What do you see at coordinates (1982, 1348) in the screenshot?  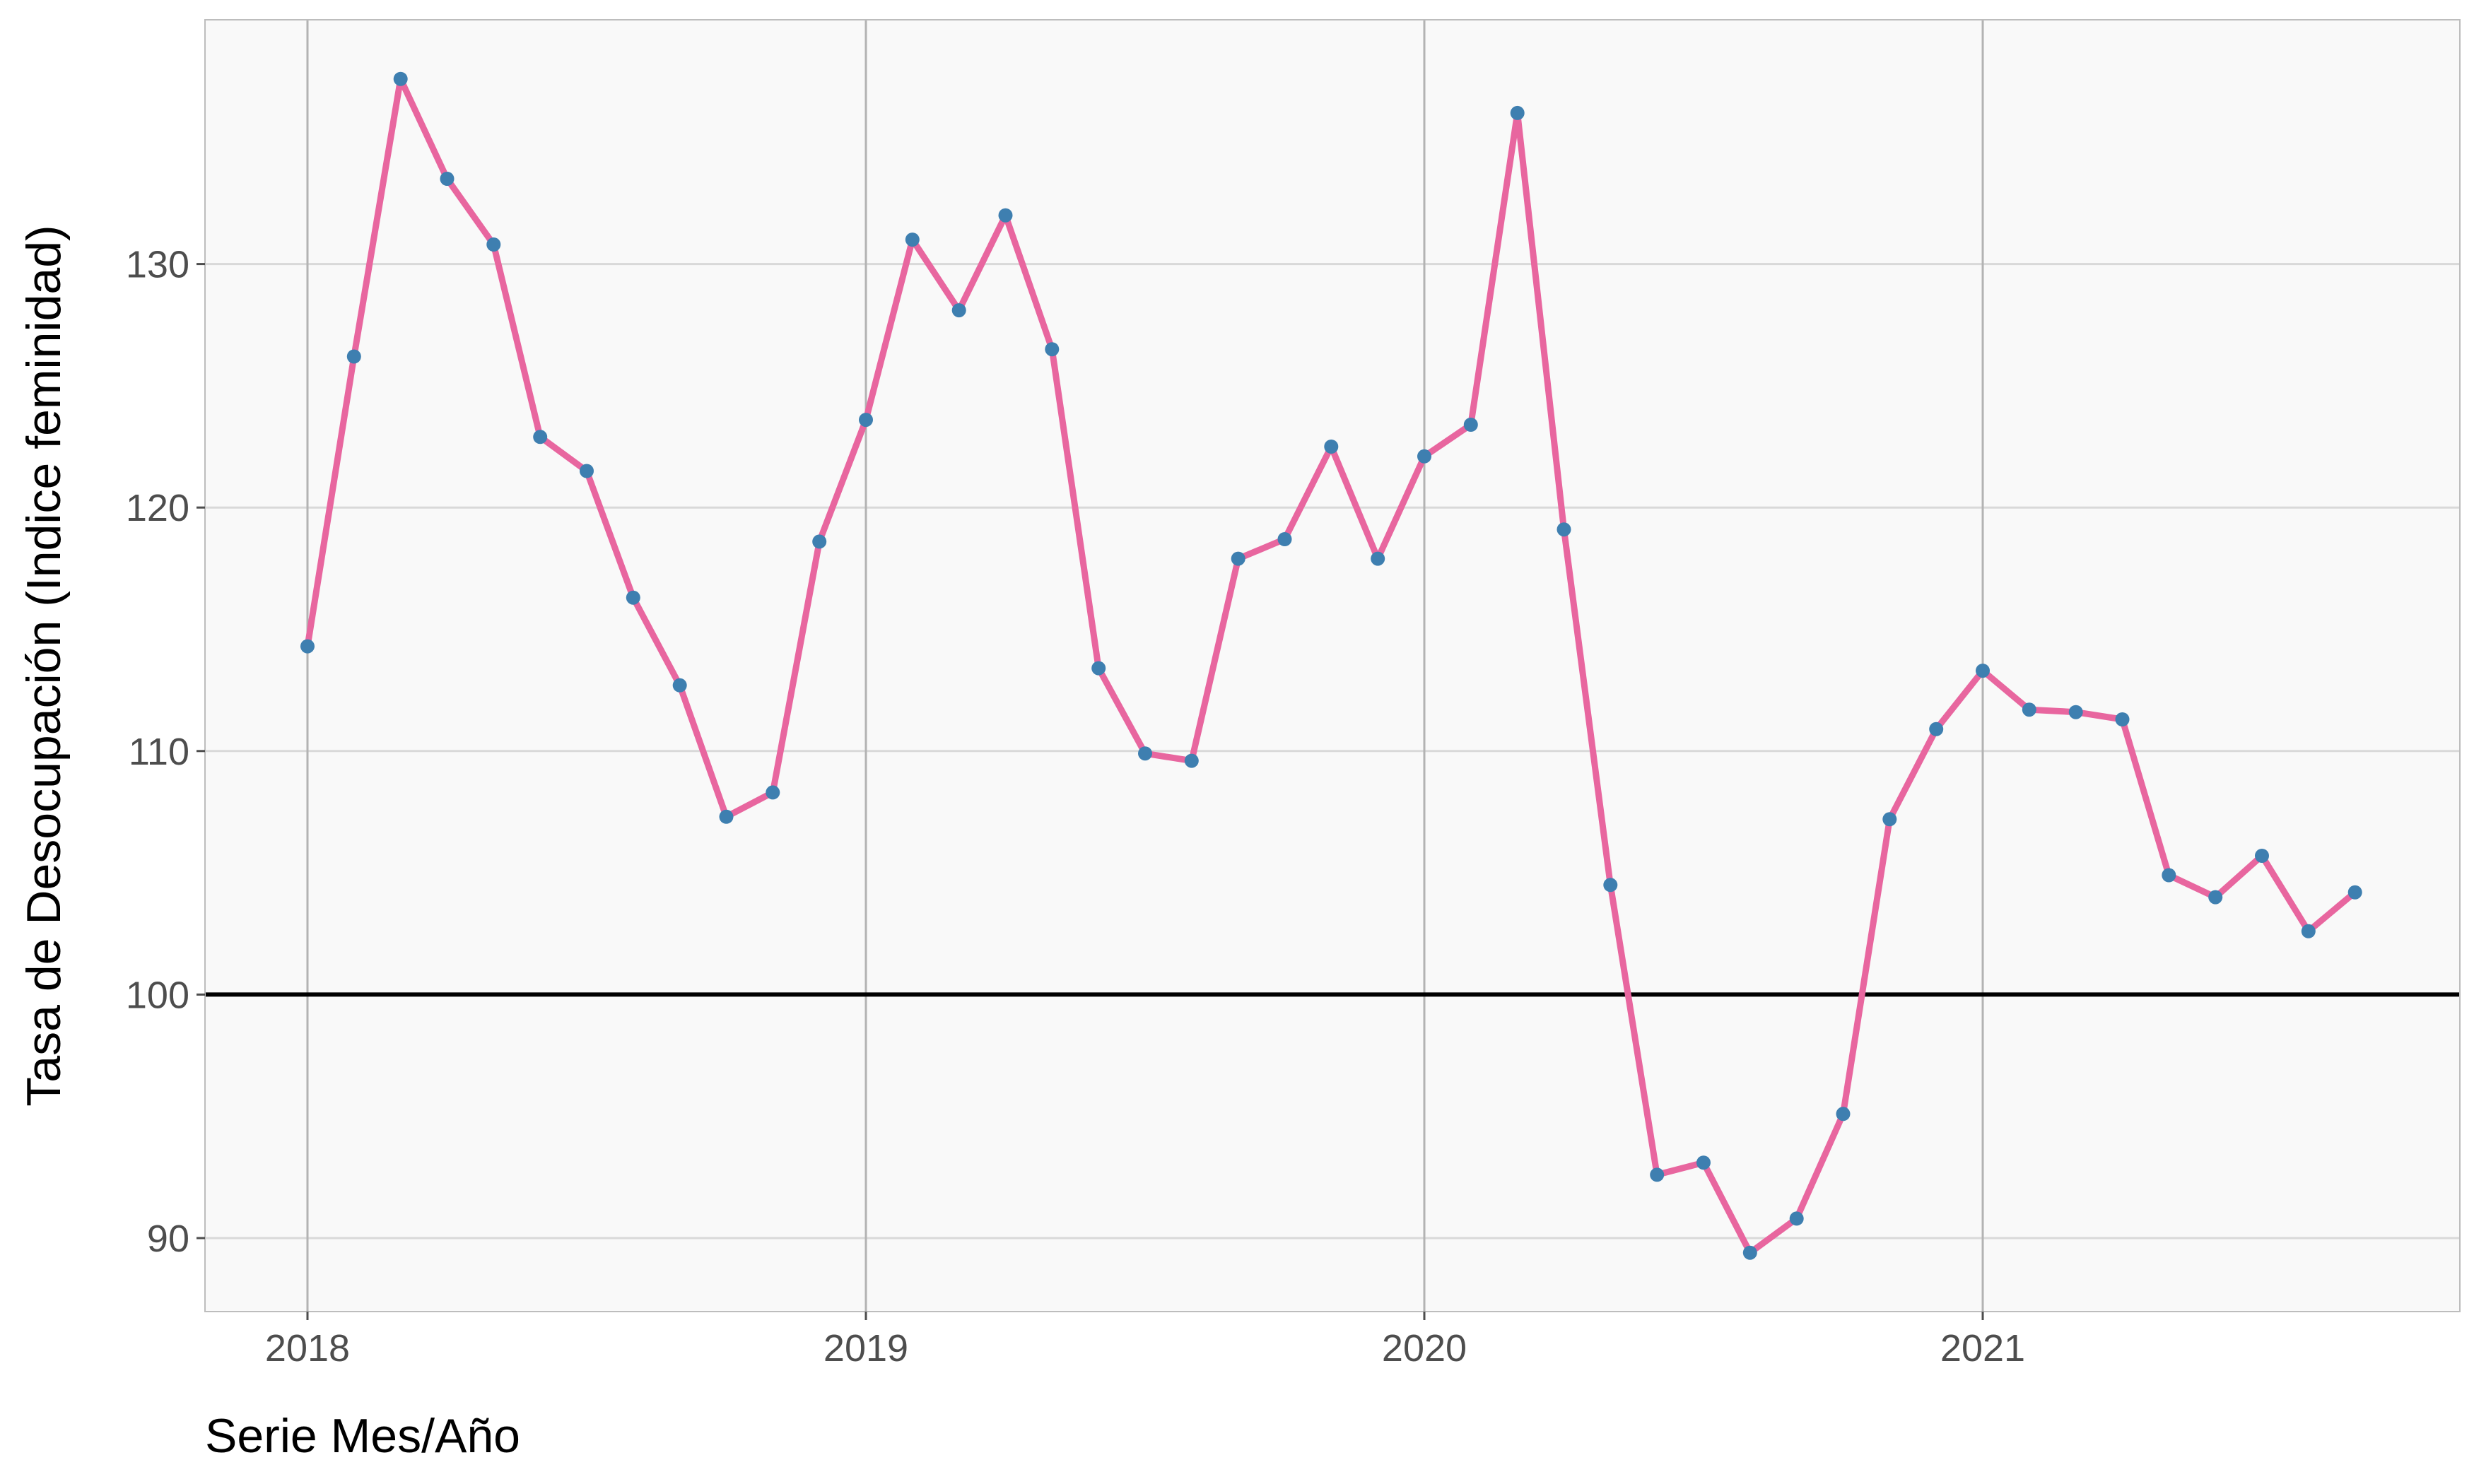 I see `x-tick-label: 2021` at bounding box center [1982, 1348].